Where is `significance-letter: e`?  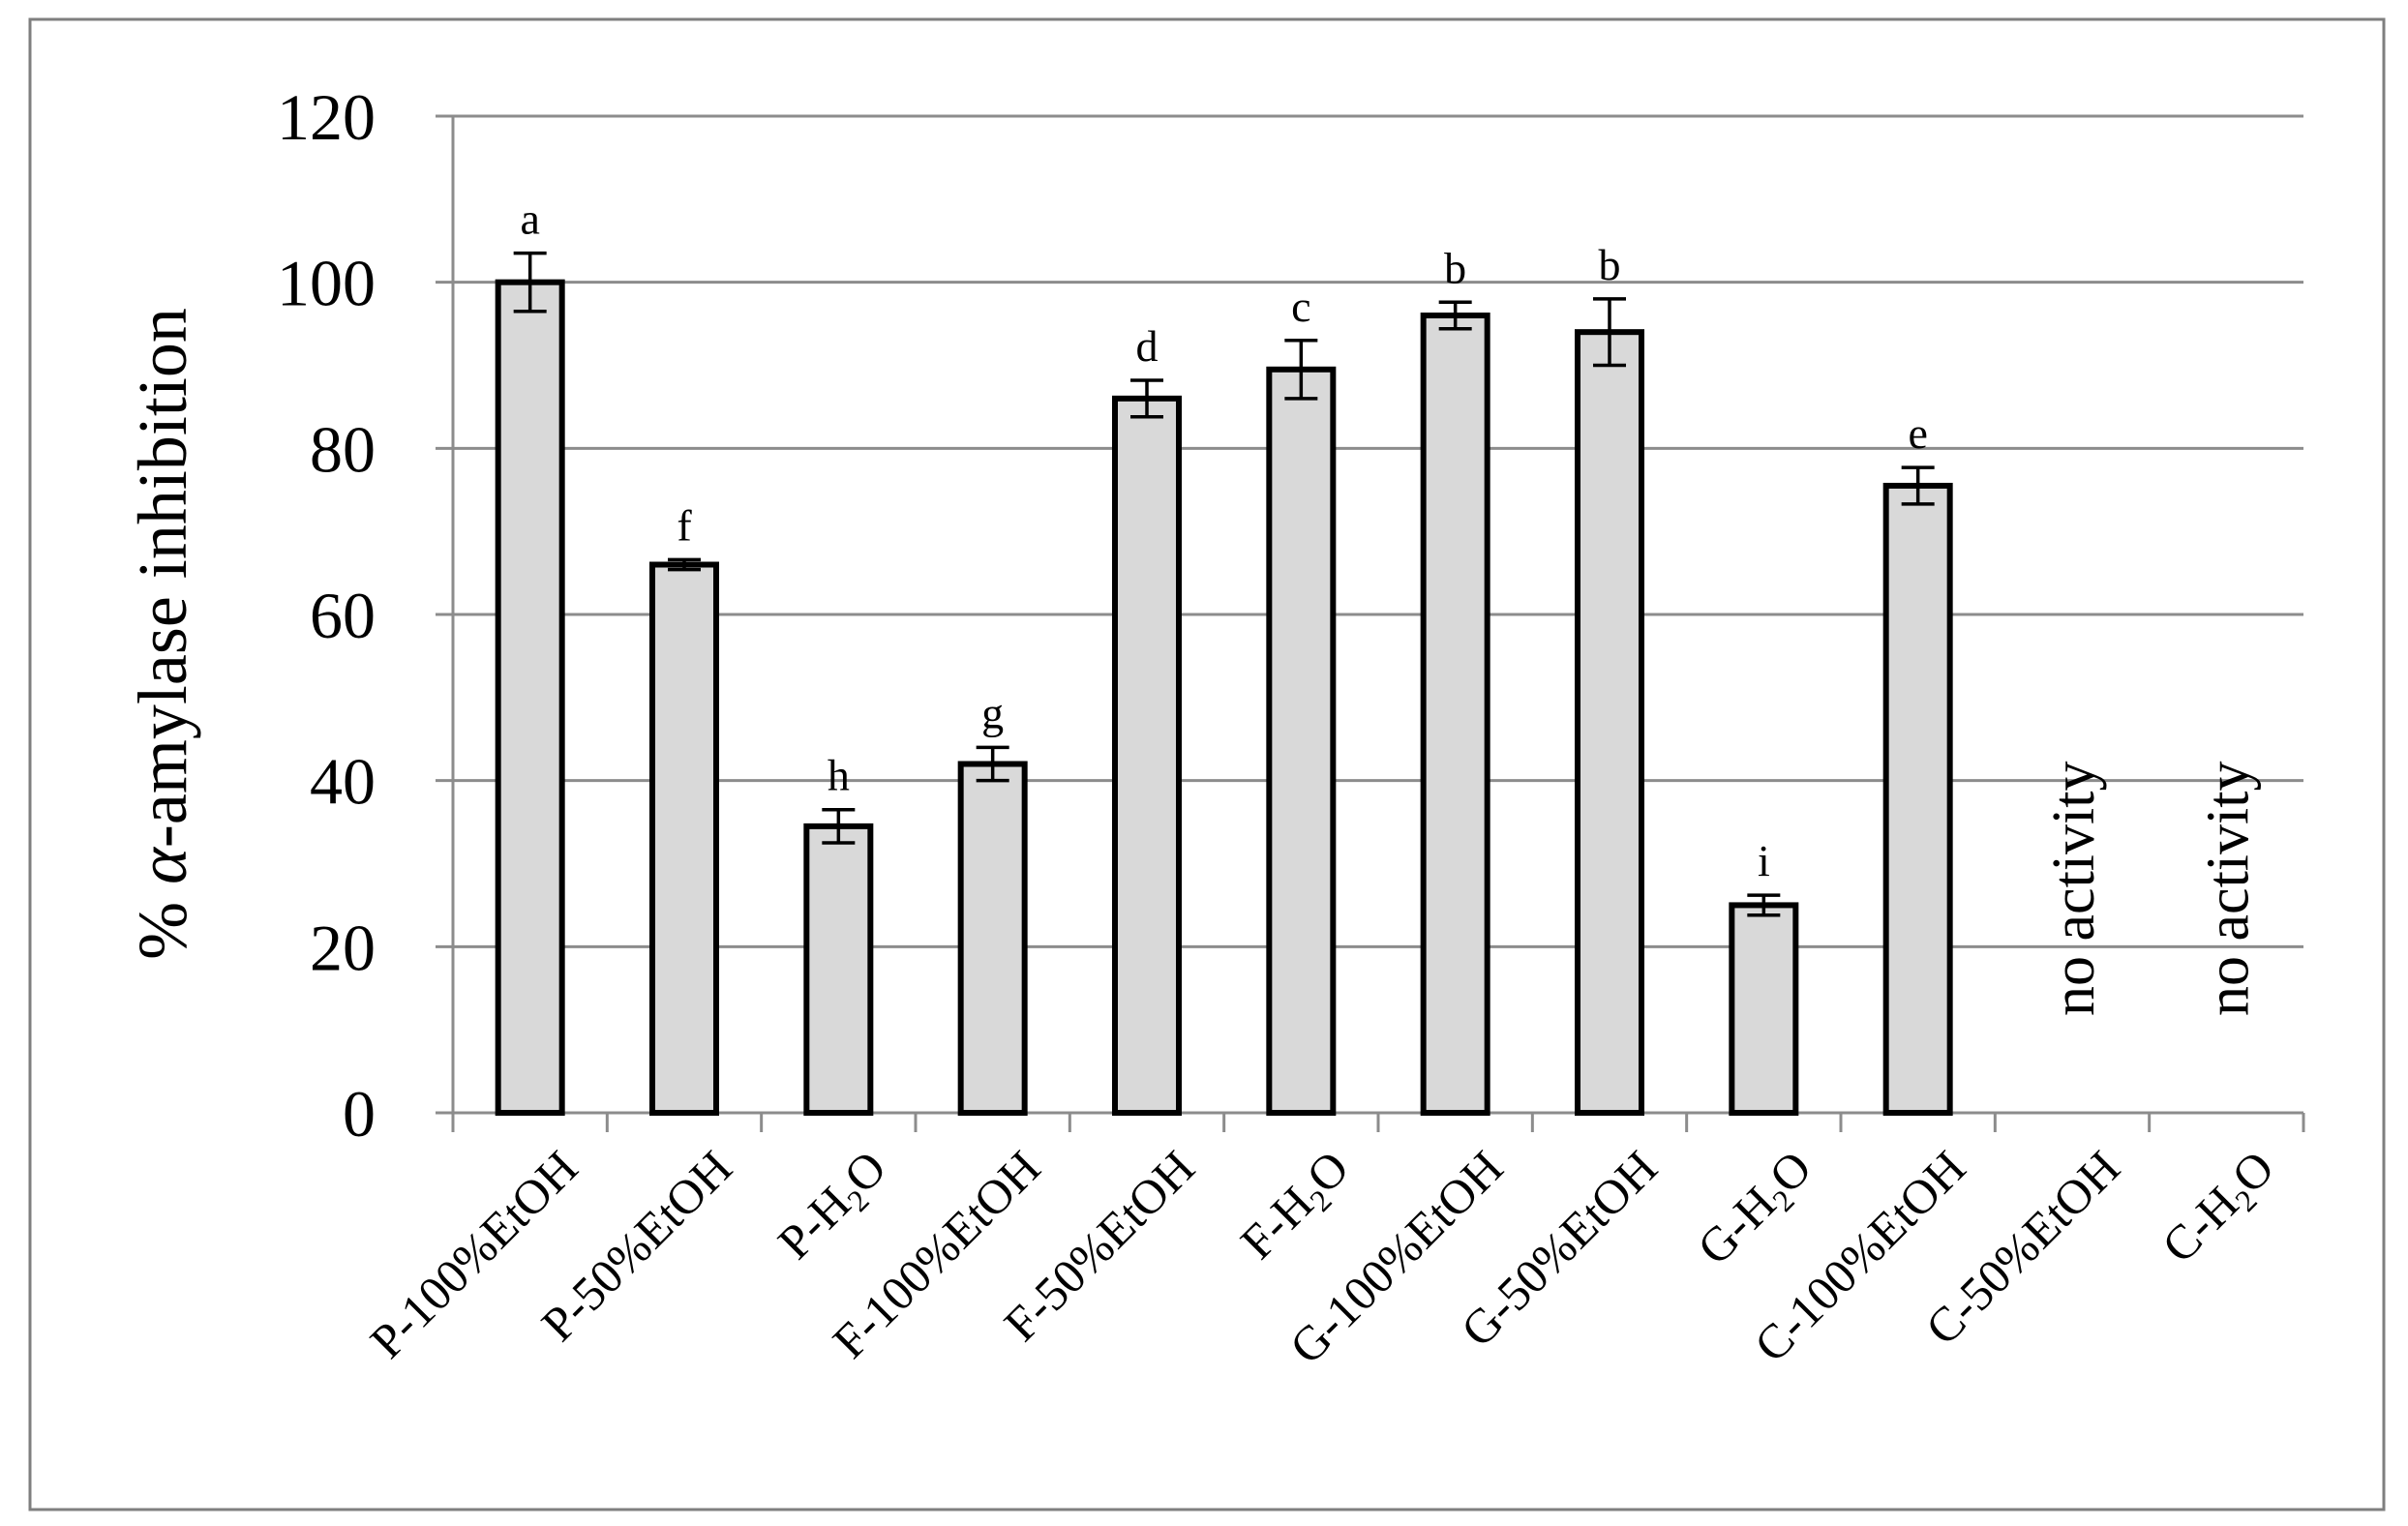 significance-letter: e is located at coordinates (1917, 433).